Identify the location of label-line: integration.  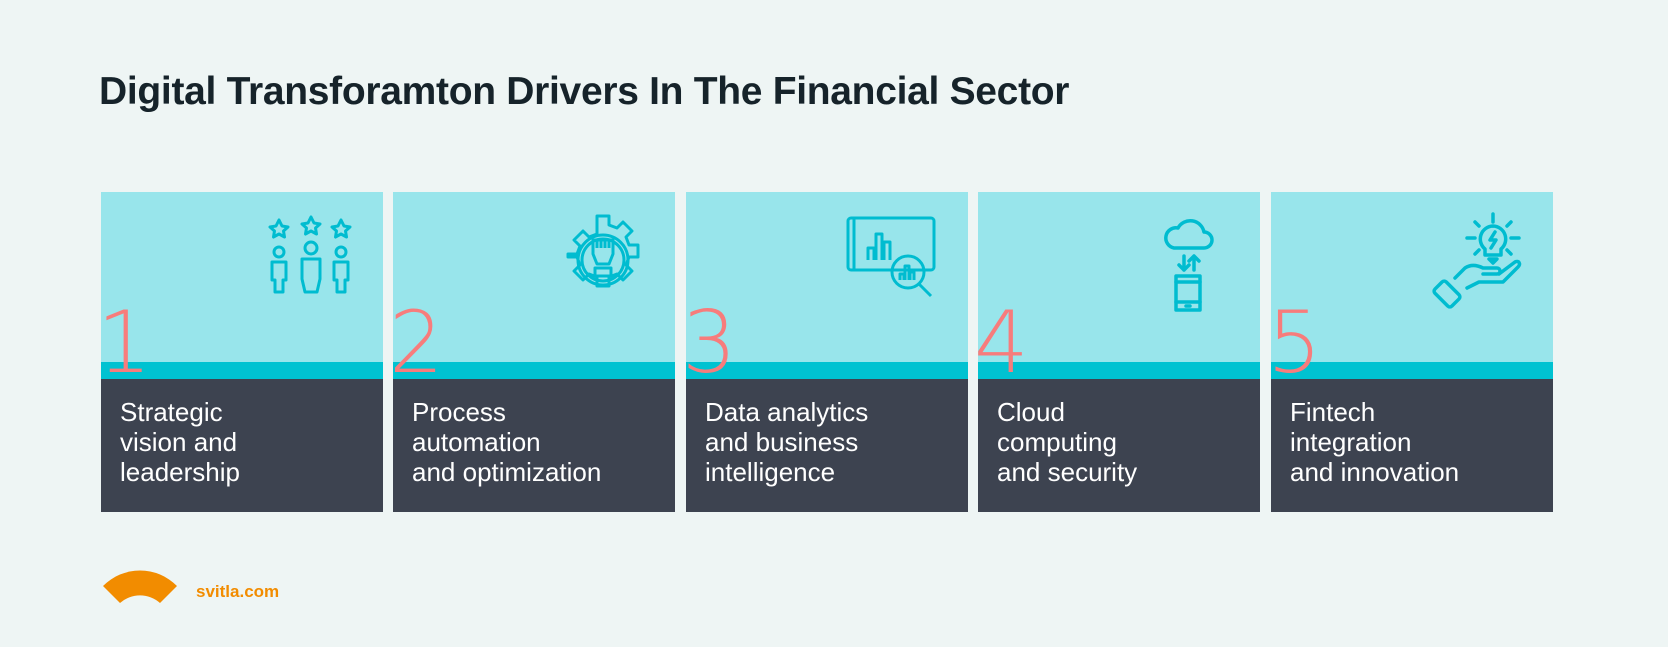
(1351, 442).